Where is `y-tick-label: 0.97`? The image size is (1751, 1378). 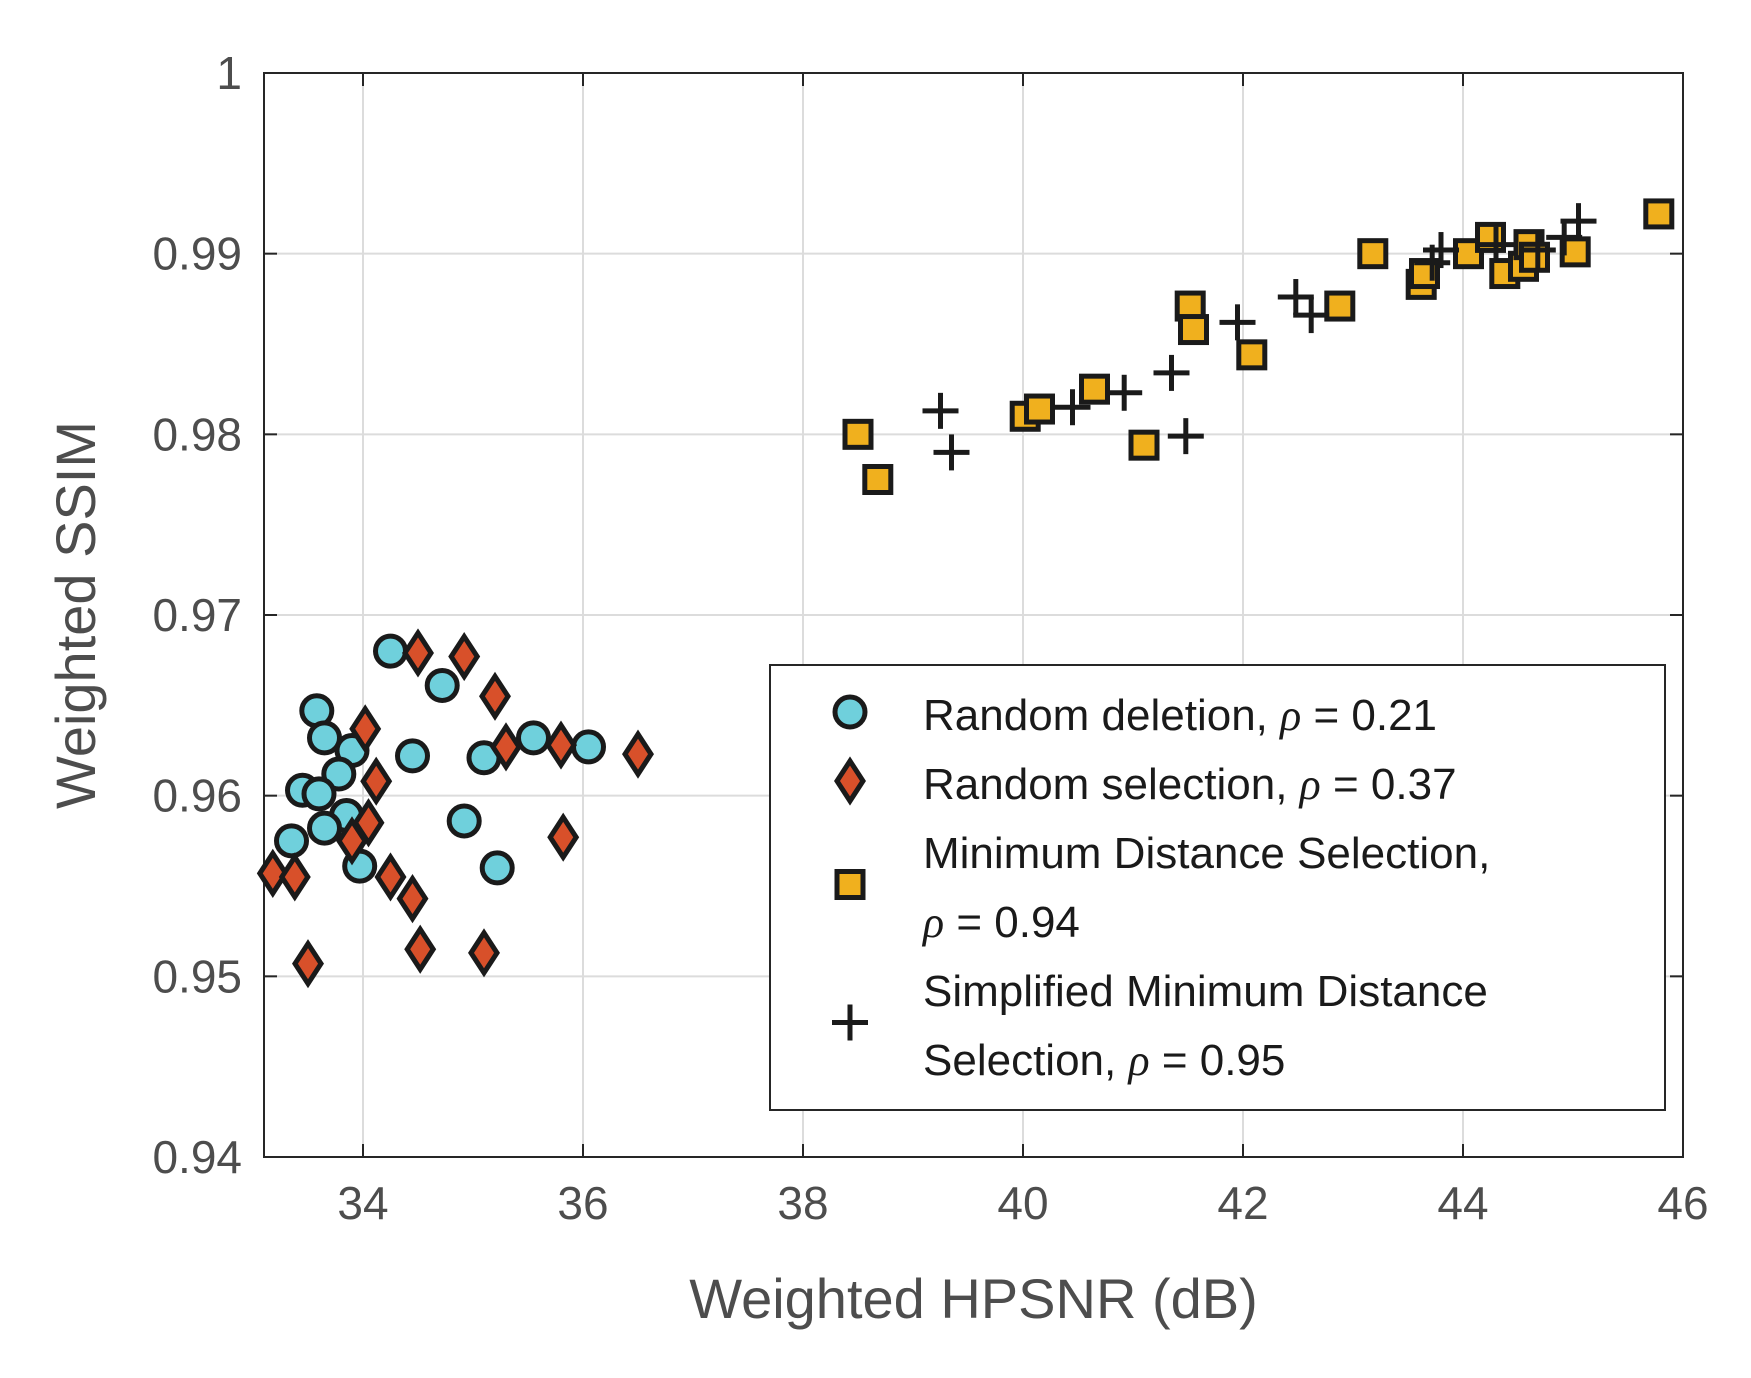
y-tick-label: 0.97 is located at coordinates (197, 615).